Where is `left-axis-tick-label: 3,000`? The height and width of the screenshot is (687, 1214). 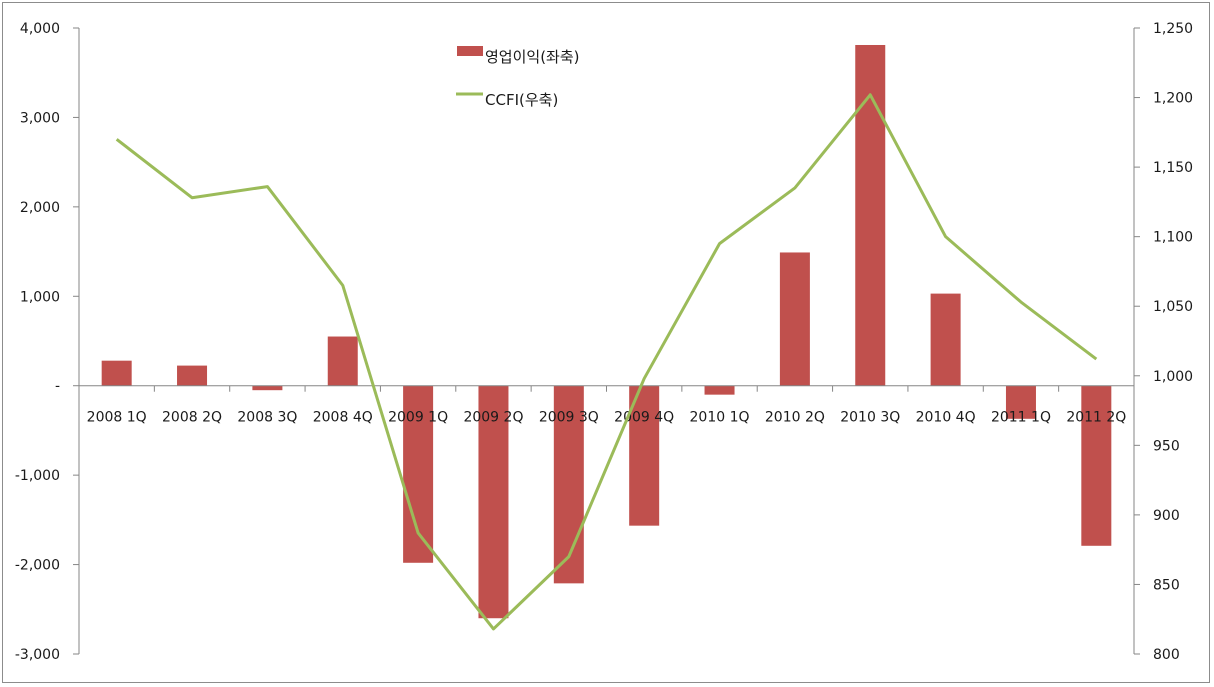 left-axis-tick-label: 3,000 is located at coordinates (40, 118).